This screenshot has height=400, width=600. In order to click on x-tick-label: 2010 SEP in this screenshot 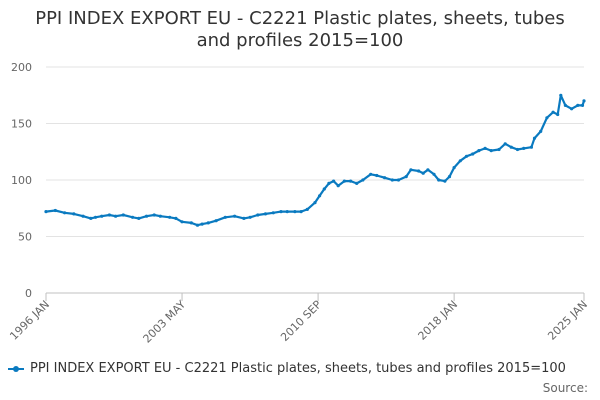, I will do `click(301, 321)`.